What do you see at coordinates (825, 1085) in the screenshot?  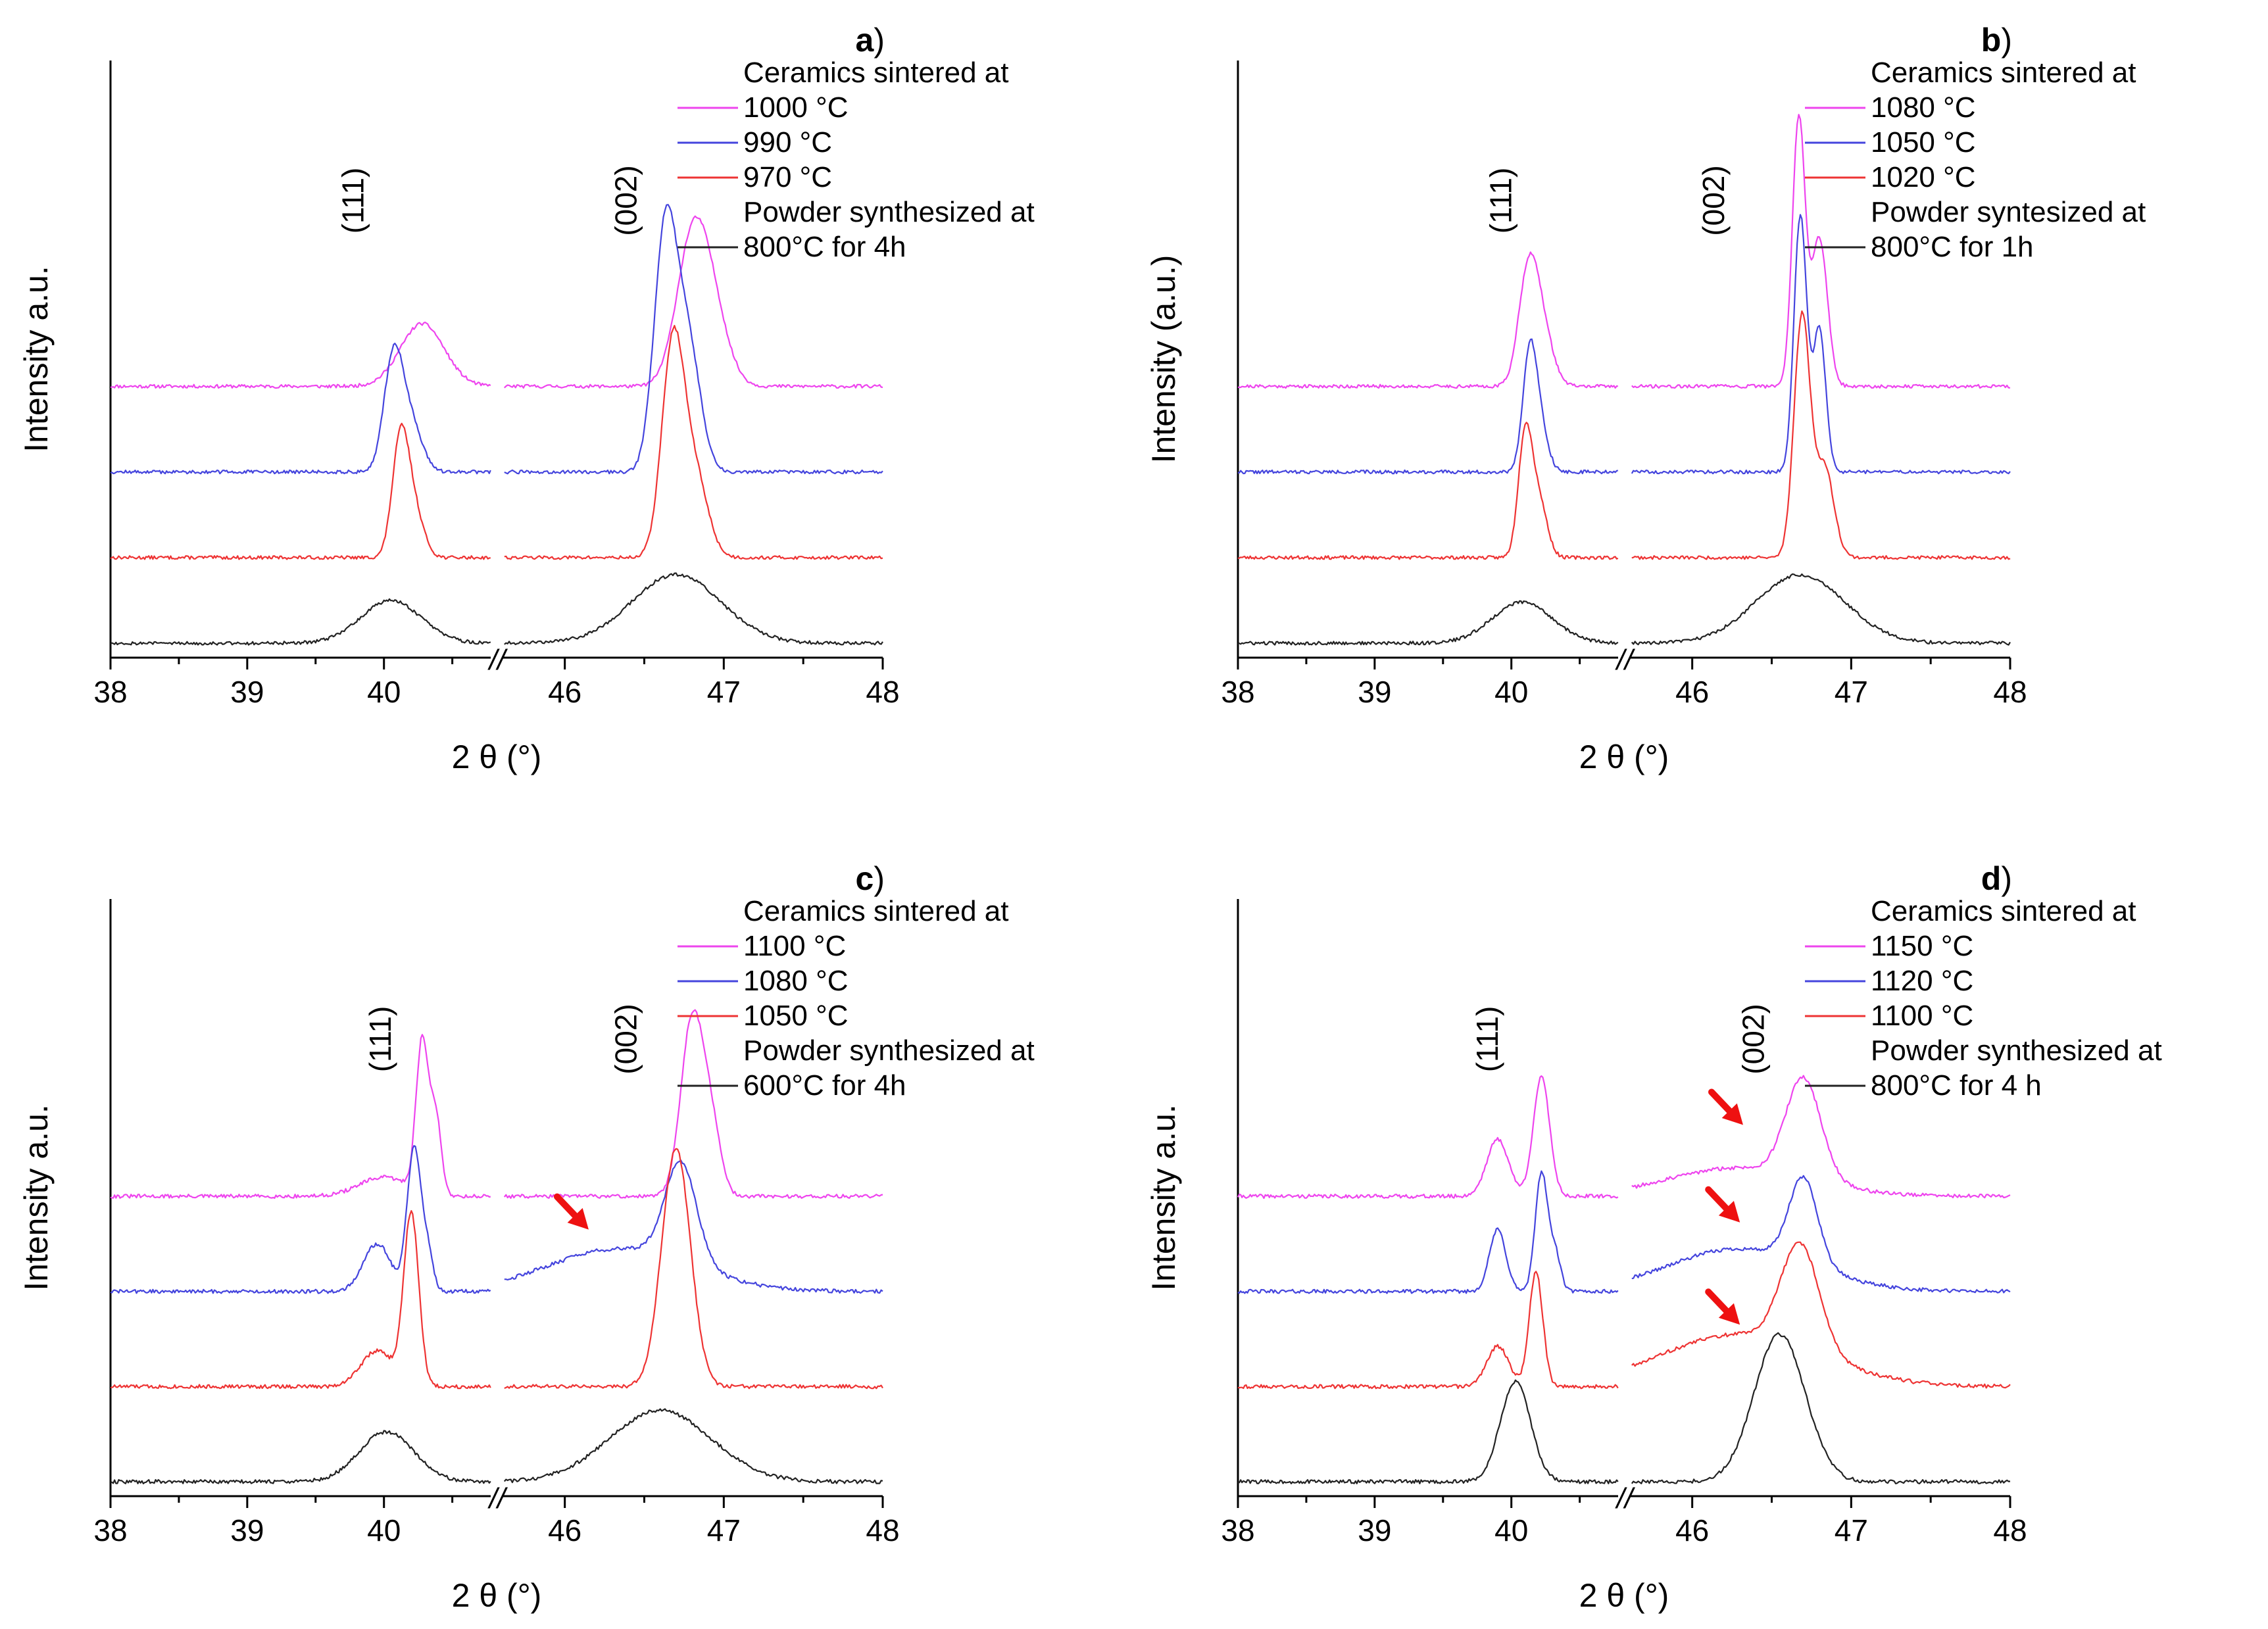 I see `legend-entry: 600°C for 4h` at bounding box center [825, 1085].